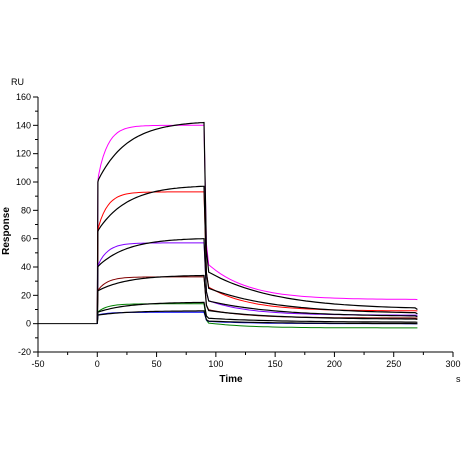 The height and width of the screenshot is (464, 464). What do you see at coordinates (334, 364) in the screenshot?
I see `x-tick-label: 200` at bounding box center [334, 364].